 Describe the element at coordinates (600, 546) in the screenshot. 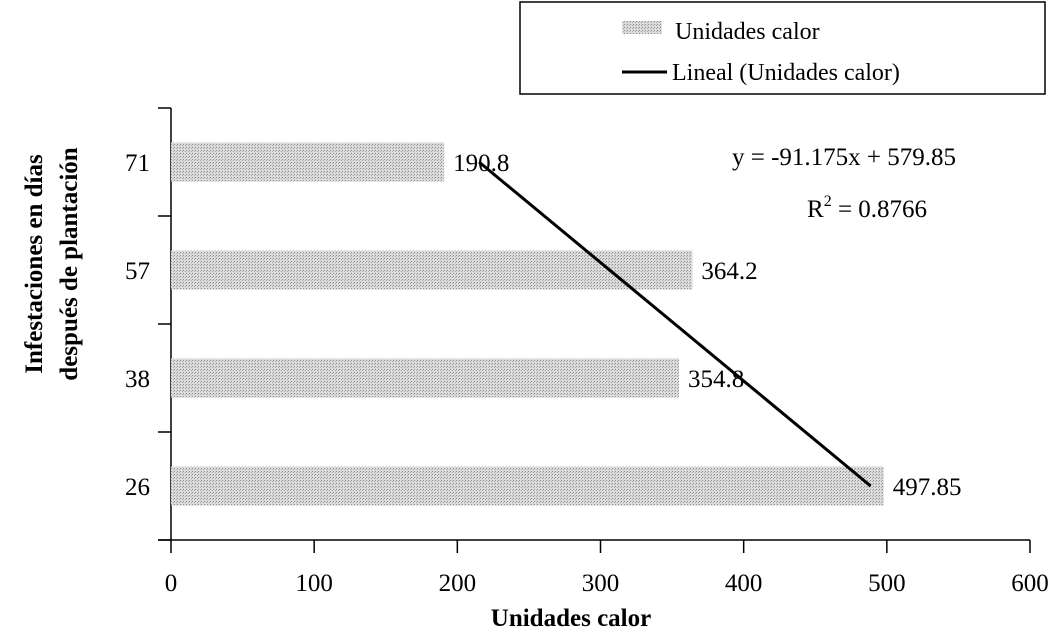

I see `x-axis-ticks` at that location.